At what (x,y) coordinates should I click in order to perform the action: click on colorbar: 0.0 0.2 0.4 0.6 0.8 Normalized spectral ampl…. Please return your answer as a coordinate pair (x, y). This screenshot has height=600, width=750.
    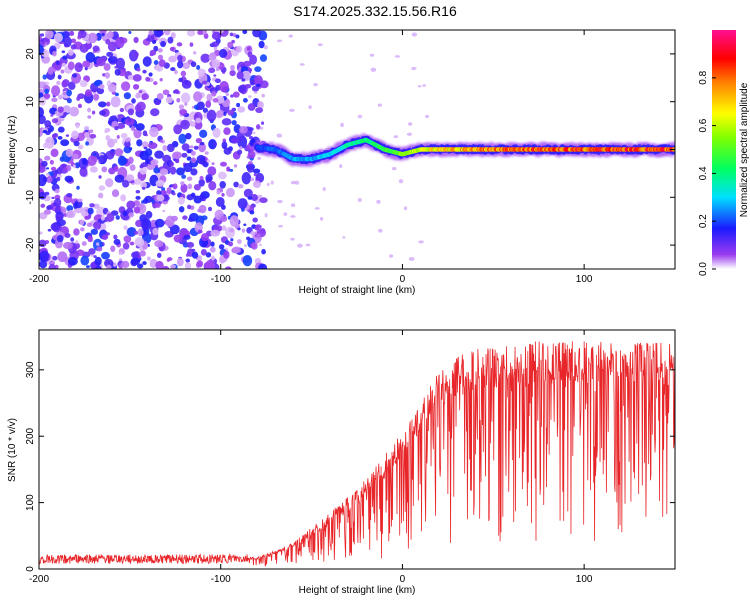
    Looking at the image, I should click on (724, 153).